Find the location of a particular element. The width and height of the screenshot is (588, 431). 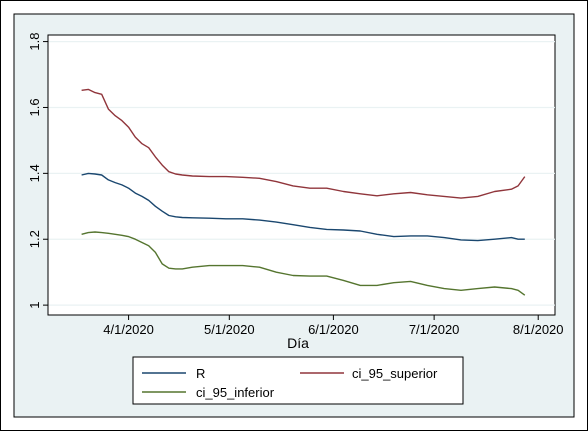

y-tick-label: 1.4 is located at coordinates (34, 173).